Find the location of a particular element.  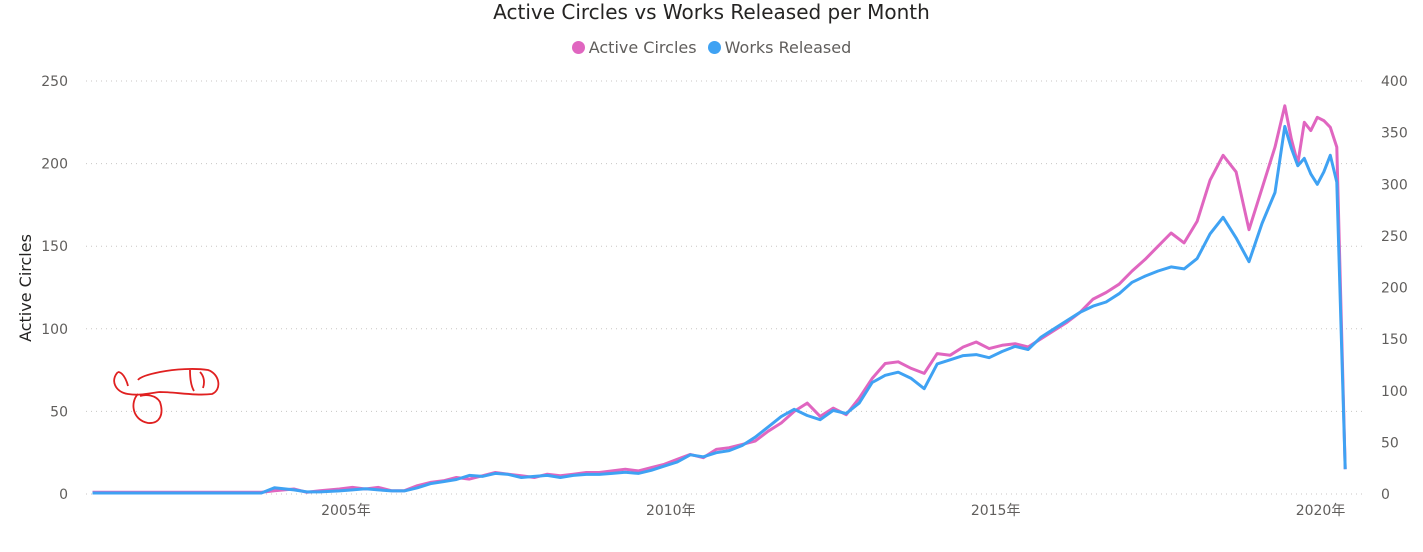

y2-tick-label: 100 is located at coordinates (1394, 392).